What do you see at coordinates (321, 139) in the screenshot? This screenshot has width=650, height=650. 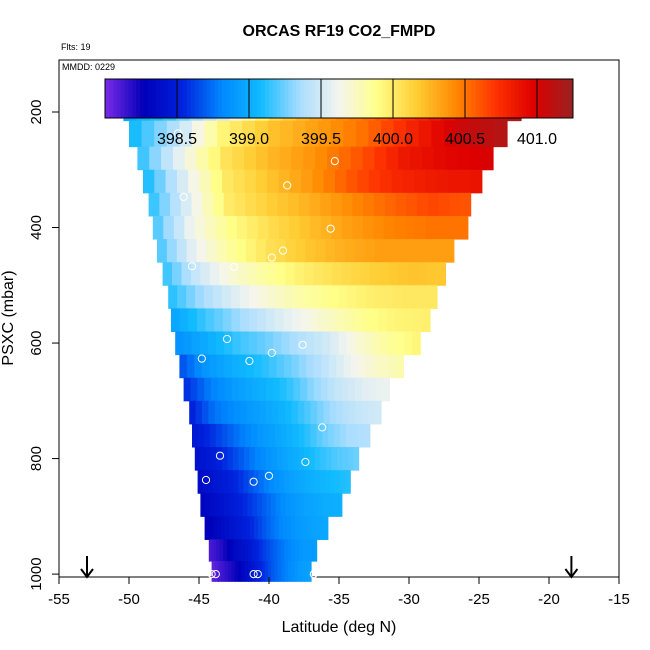 I see `colorbar-tick-label: 399.5` at bounding box center [321, 139].